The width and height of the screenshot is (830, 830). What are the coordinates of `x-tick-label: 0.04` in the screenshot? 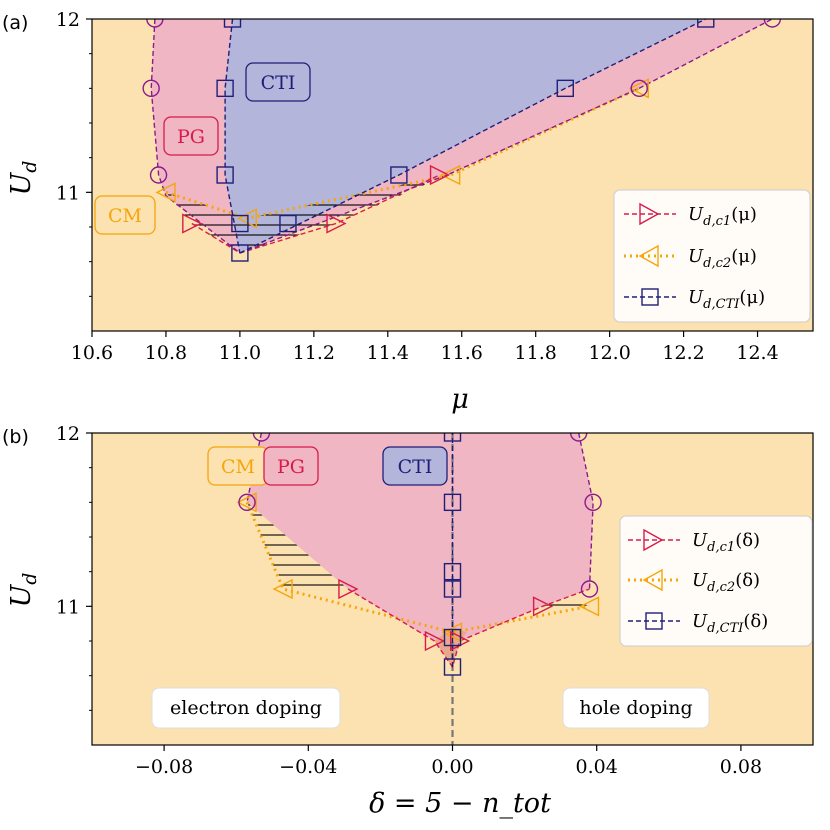 It's located at (597, 767).